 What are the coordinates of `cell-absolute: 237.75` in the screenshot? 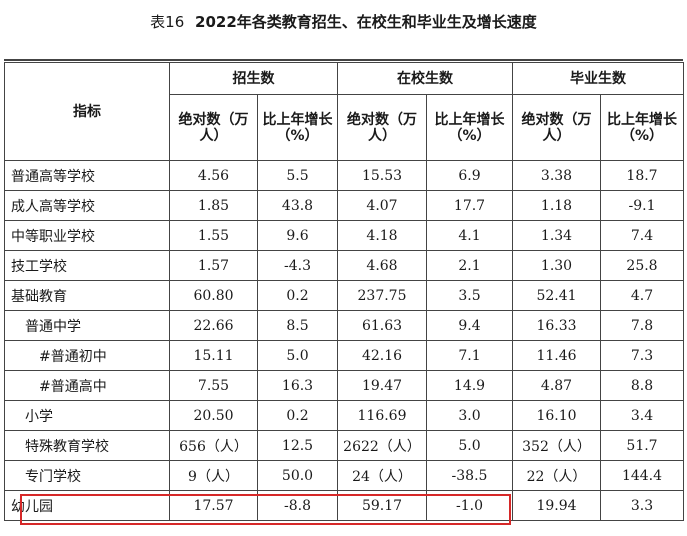 It's located at (382, 295).